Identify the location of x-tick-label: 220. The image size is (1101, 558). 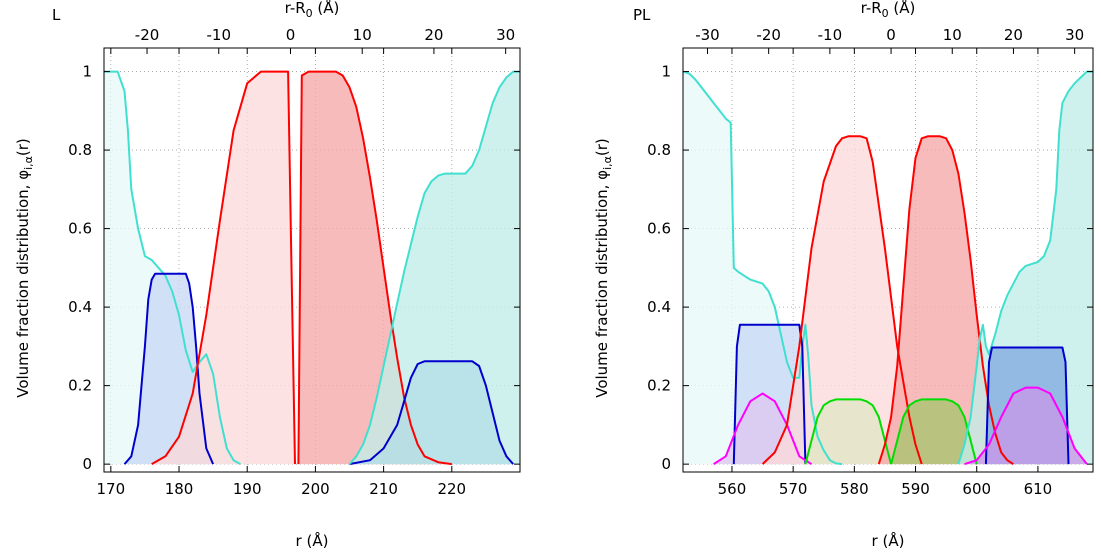
(451, 489).